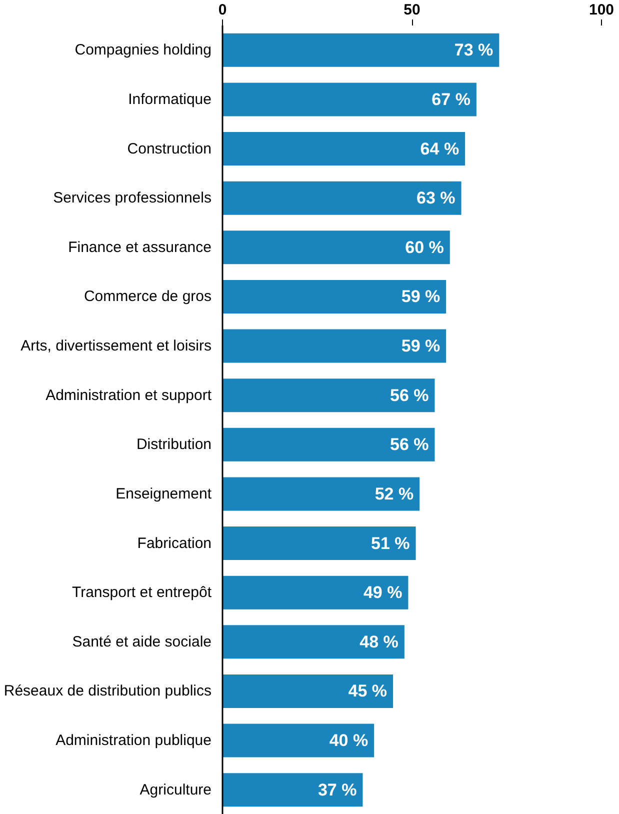  What do you see at coordinates (368, 691) in the screenshot?
I see `data-label: 45 %` at bounding box center [368, 691].